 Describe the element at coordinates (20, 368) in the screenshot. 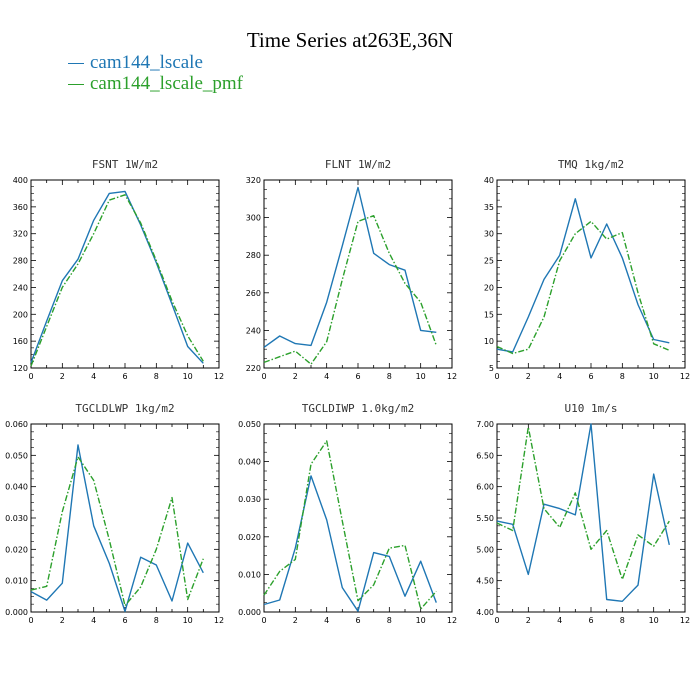

I see `y-tick-label: 120` at that location.